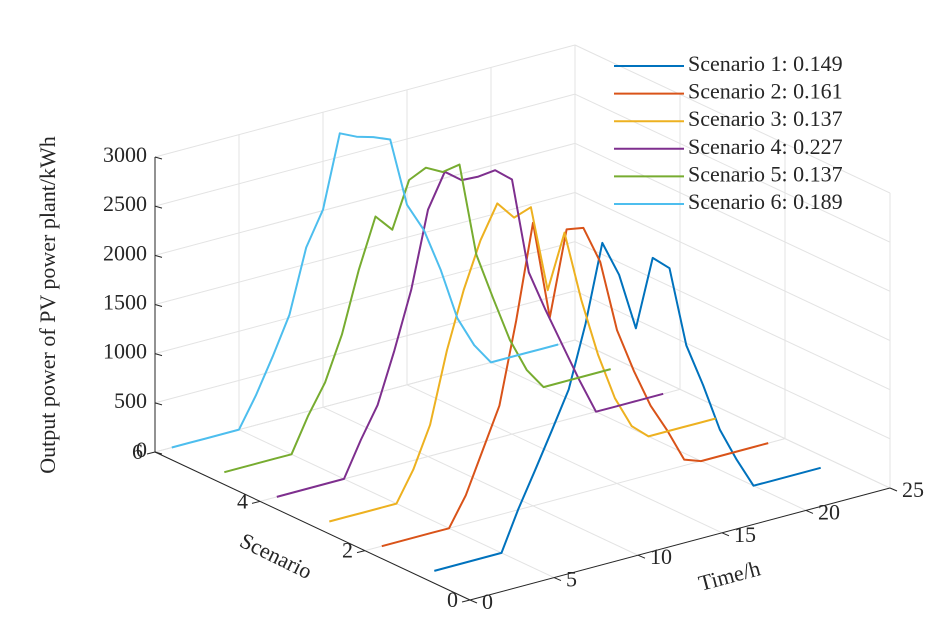 Image resolution: width=951 pixels, height=626 pixels. I want to click on z-tick-label: 500, so click(130, 400).